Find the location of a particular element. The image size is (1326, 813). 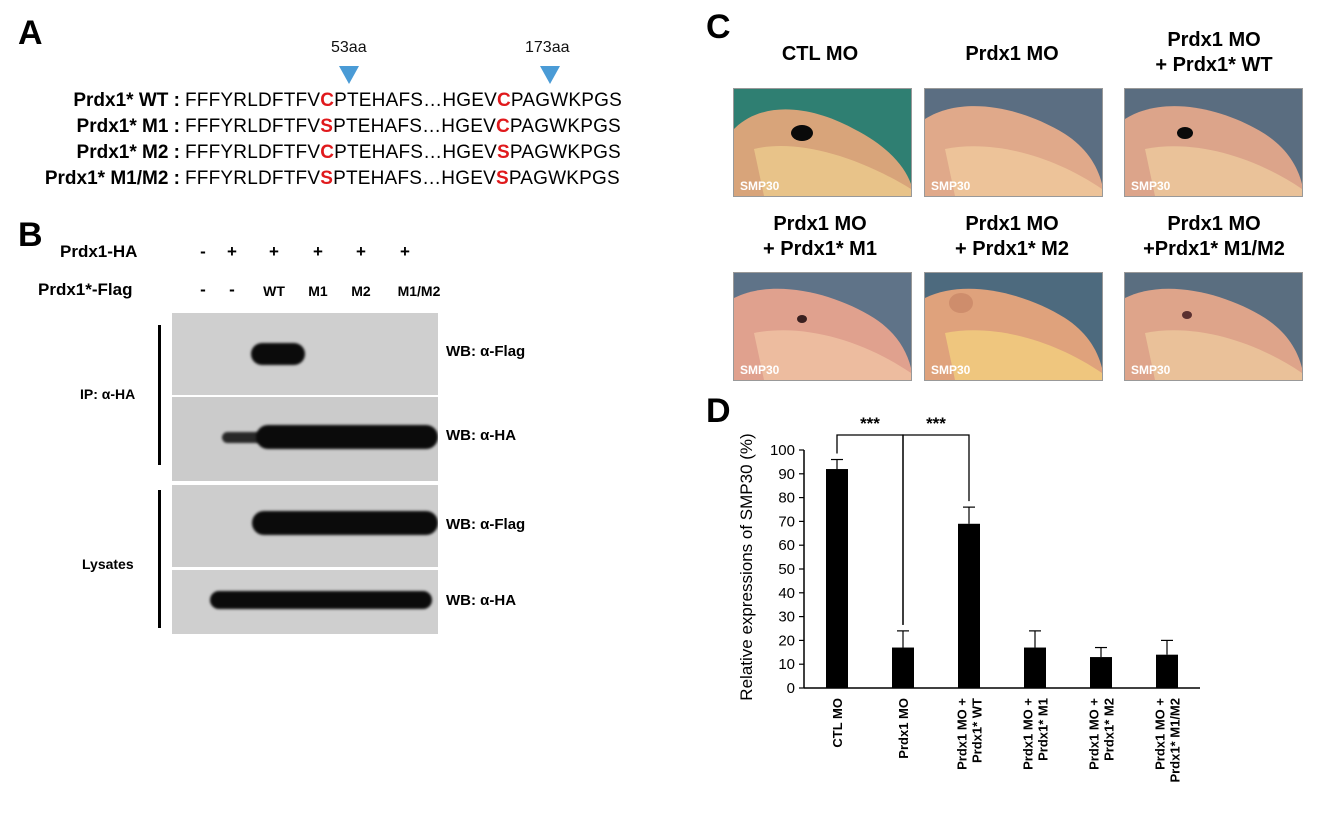

sequence-text: FFFYRLDFTFVSPTEHAFS…HGEVSPAGWKPGS is located at coordinates (402, 178).